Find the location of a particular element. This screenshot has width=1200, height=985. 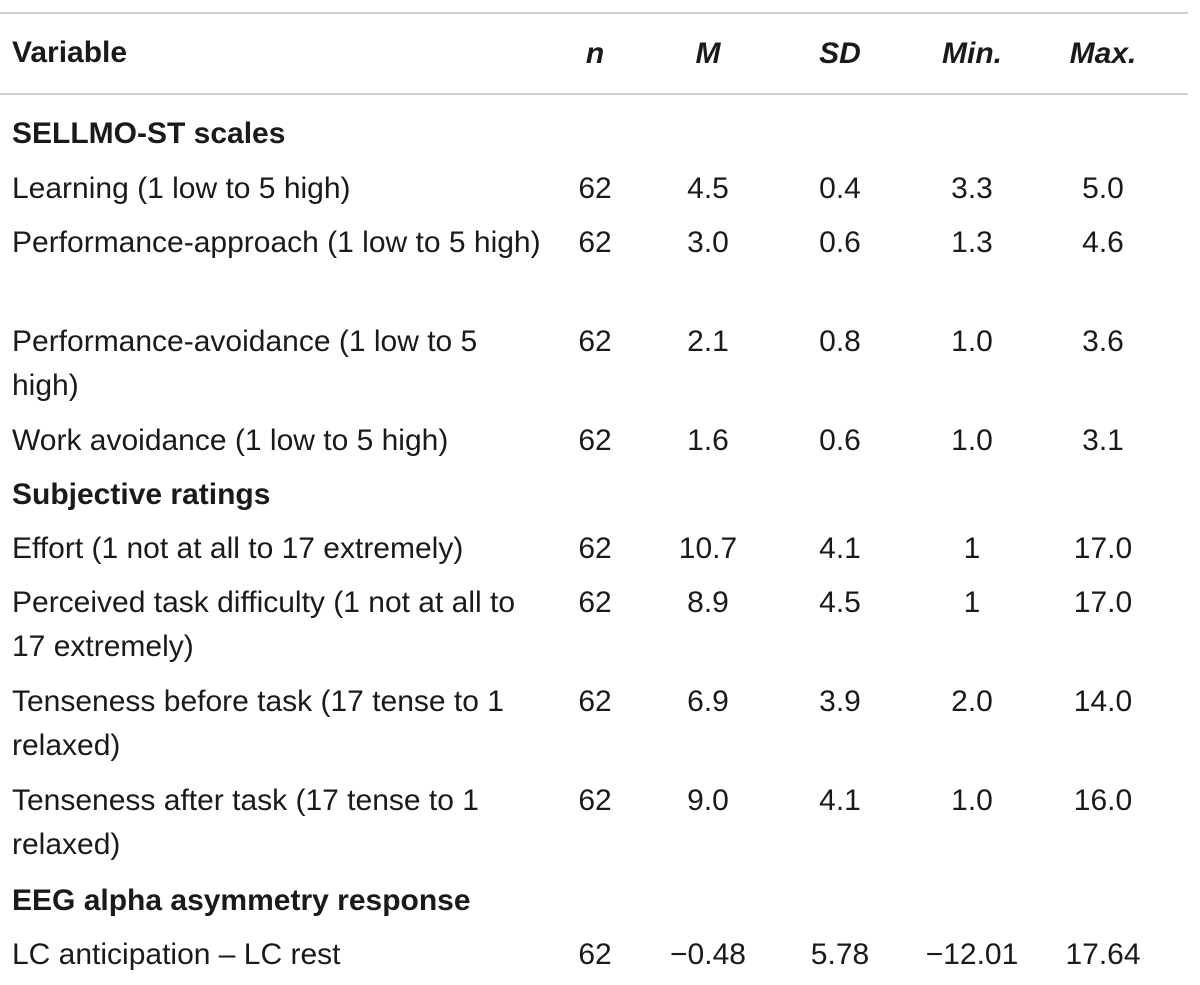

cell-m: 8.9 is located at coordinates (708, 602).